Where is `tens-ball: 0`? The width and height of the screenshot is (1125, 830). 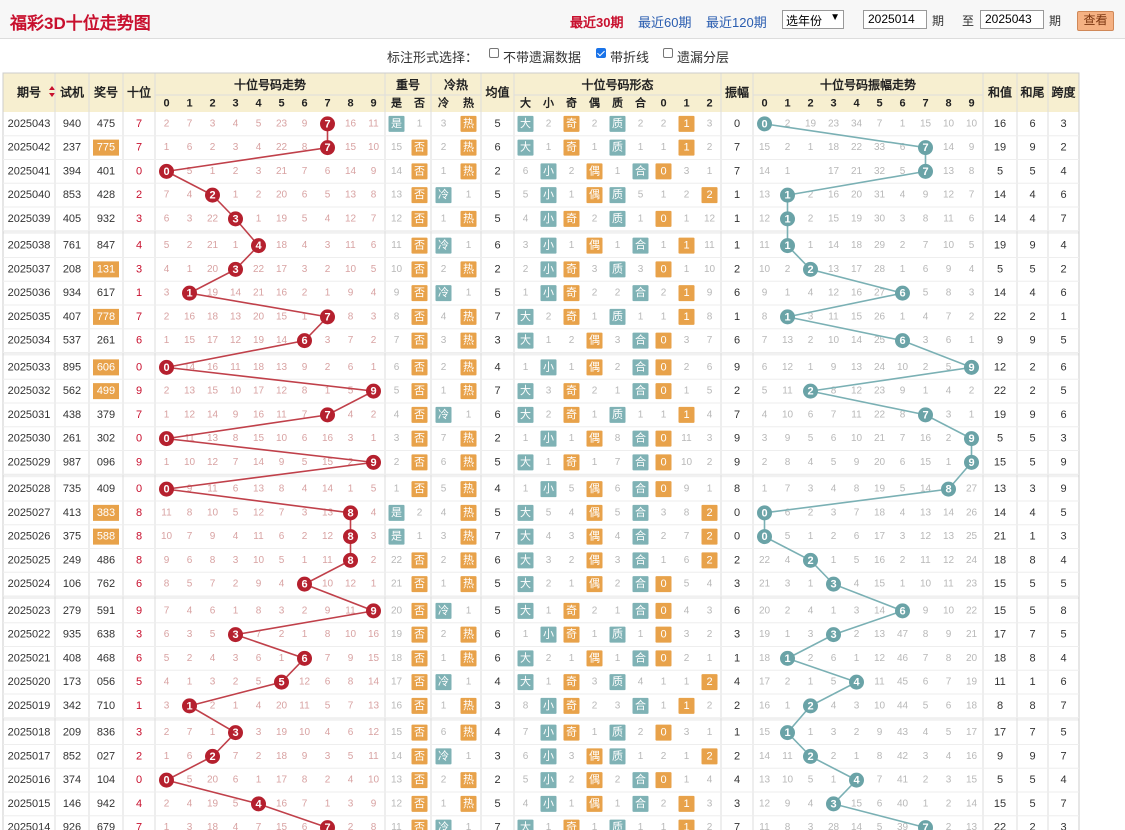 tens-ball: 0 is located at coordinates (166, 367).